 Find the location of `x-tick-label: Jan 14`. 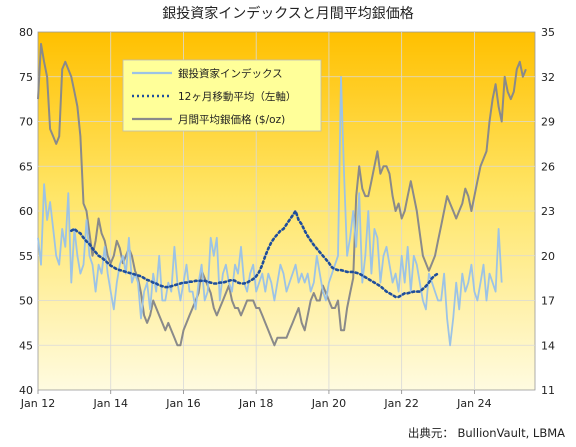

x-tick-label: Jan 14 is located at coordinates (110, 403).